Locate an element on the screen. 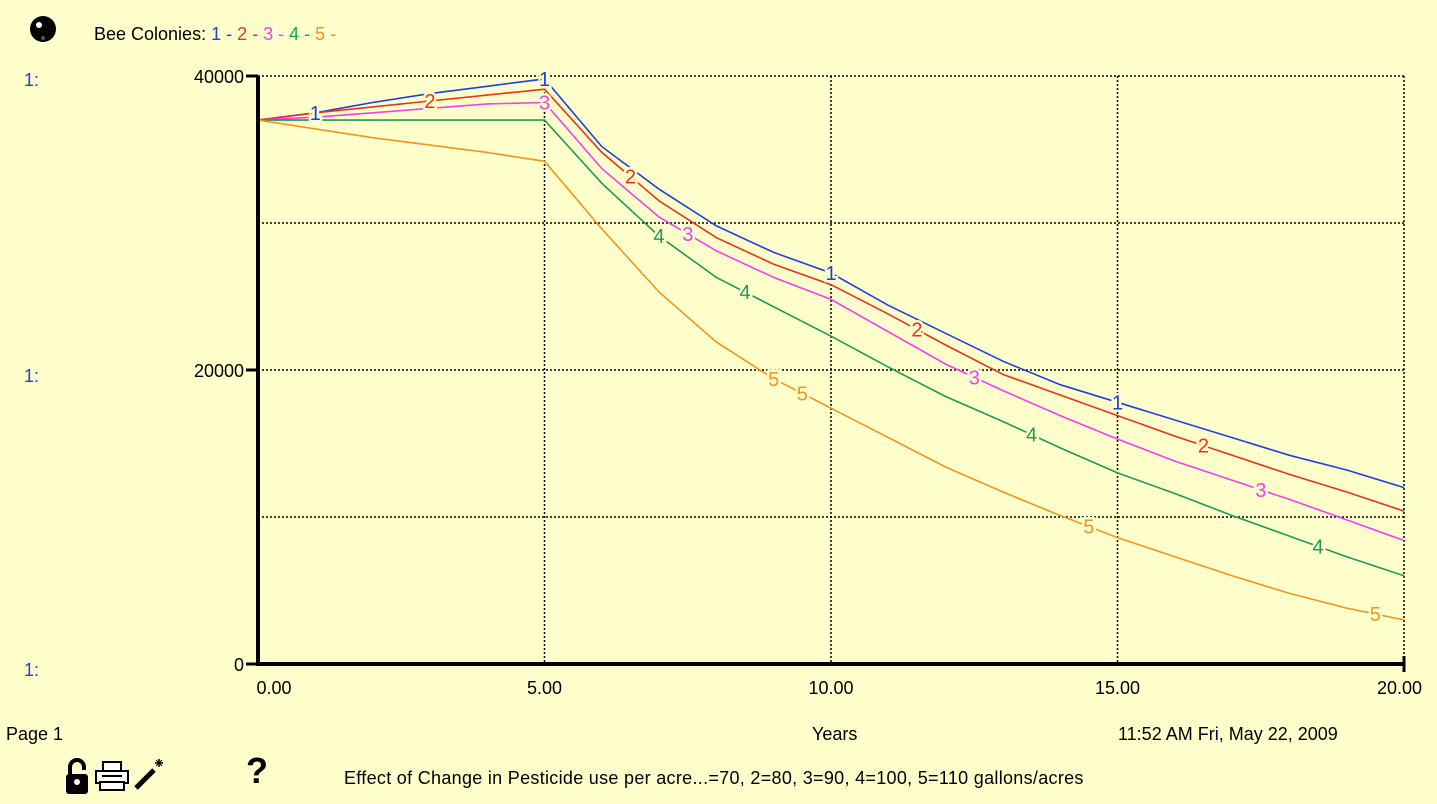 This screenshot has width=1437, height=804. lock-icon is located at coordinates (77, 776).